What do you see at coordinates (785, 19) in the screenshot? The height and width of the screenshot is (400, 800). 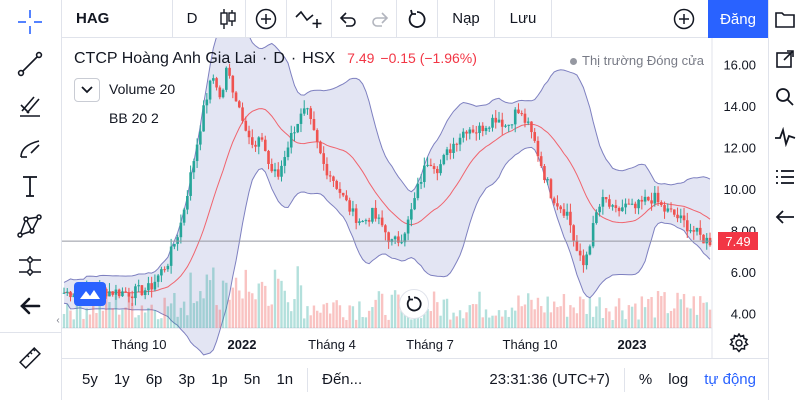 I see `folder-icon` at bounding box center [785, 19].